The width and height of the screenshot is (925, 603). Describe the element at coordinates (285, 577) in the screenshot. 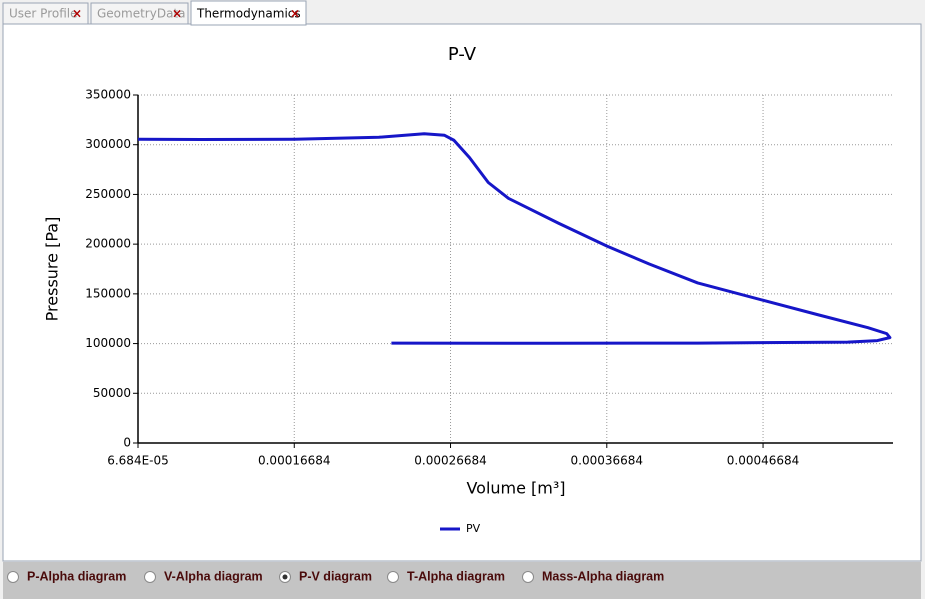

I see `radio-dot` at that location.